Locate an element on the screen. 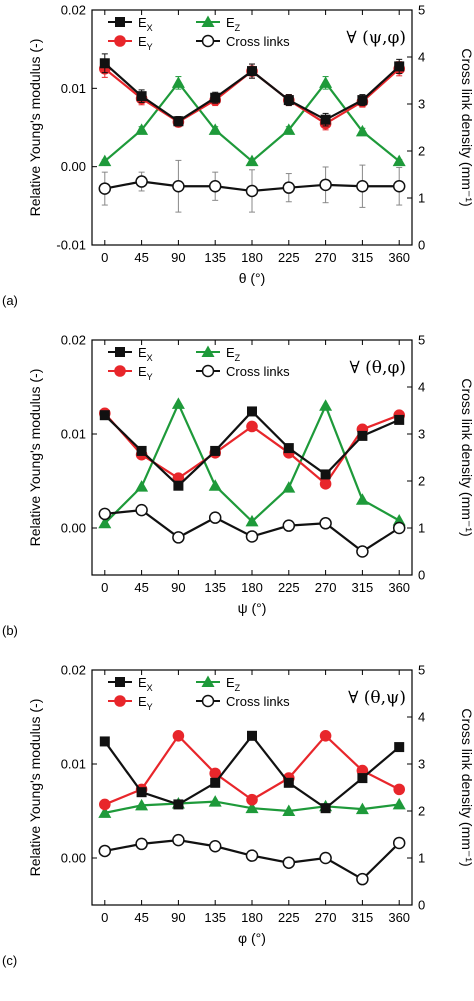 Image resolution: width=474 pixels, height=1001 pixels. legend-item: EZ is located at coordinates (218, 24).